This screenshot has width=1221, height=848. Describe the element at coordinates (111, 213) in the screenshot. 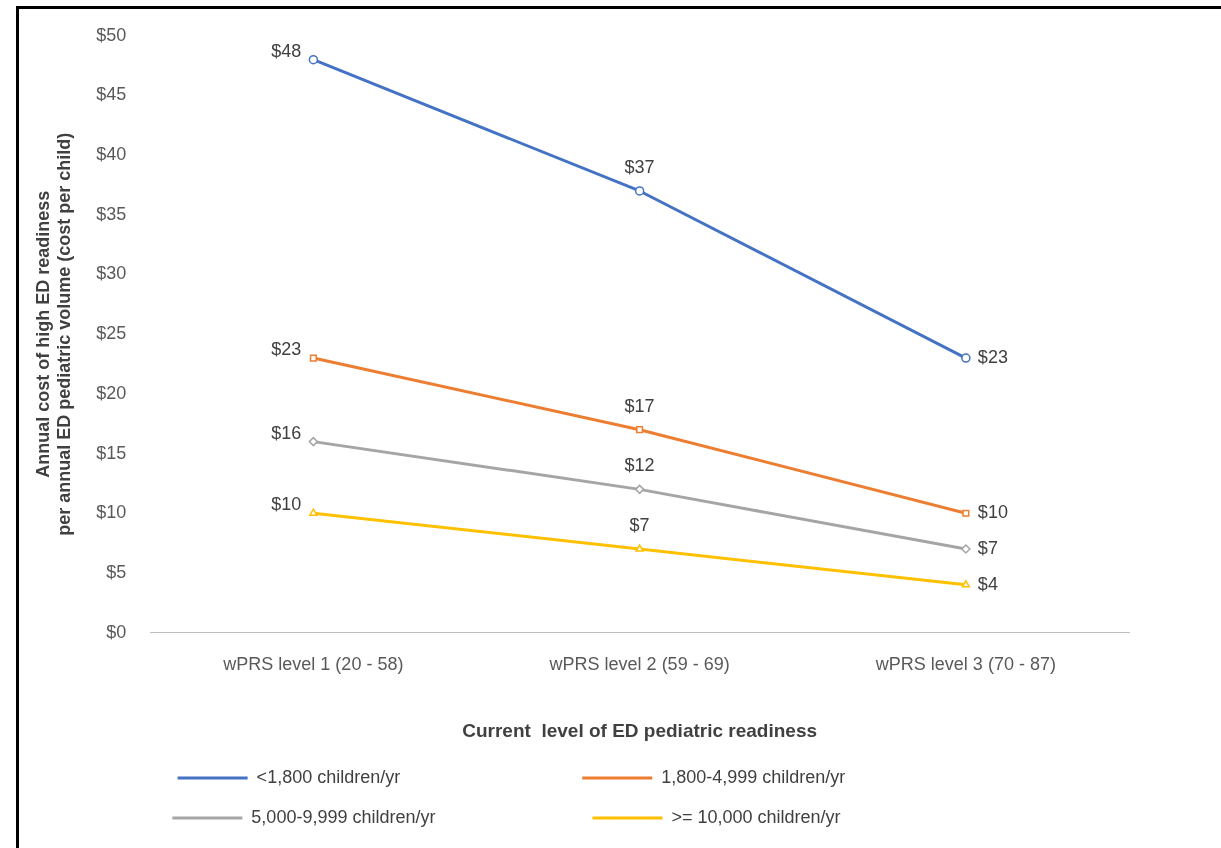

I see `y-tick-label: $35` at that location.